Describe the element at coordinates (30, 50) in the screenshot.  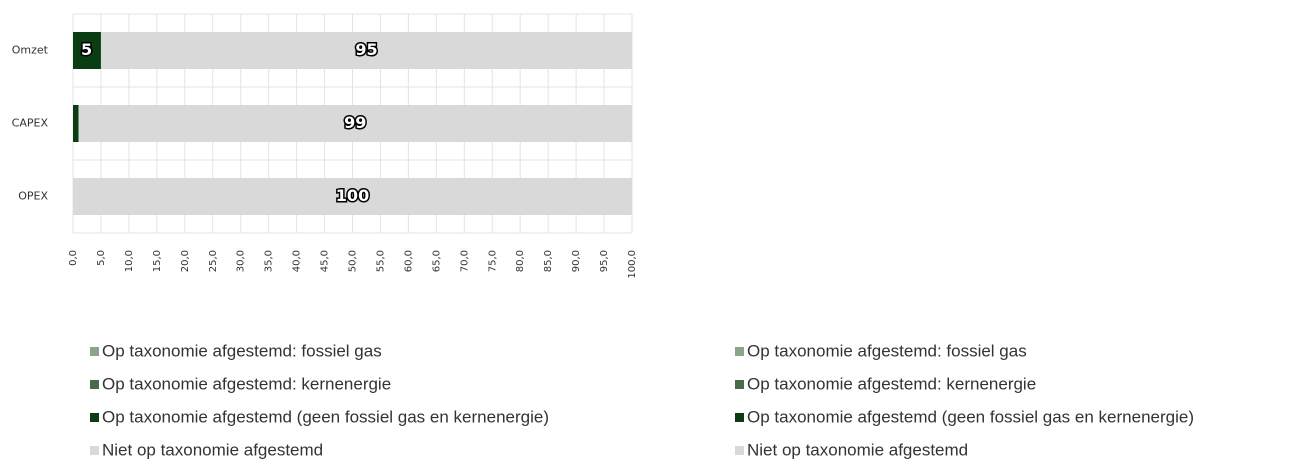
I see `category-label: Omzet` at that location.